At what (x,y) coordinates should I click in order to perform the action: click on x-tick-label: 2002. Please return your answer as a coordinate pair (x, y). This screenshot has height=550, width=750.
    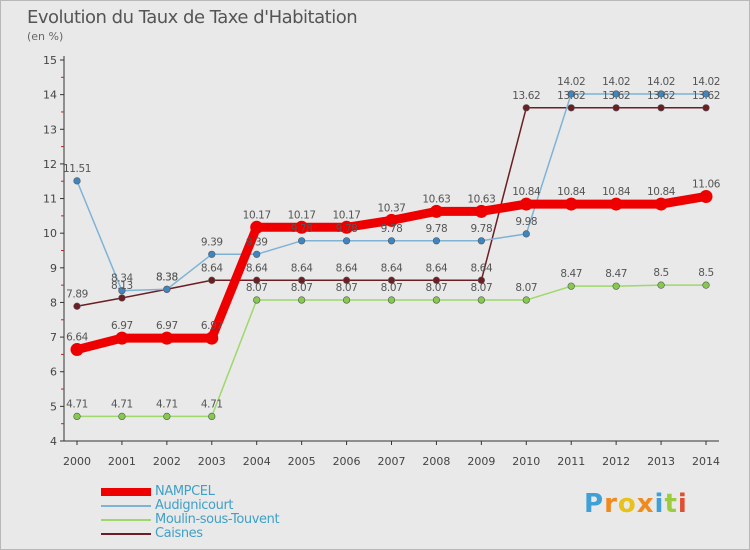
    Looking at the image, I should click on (167, 461).